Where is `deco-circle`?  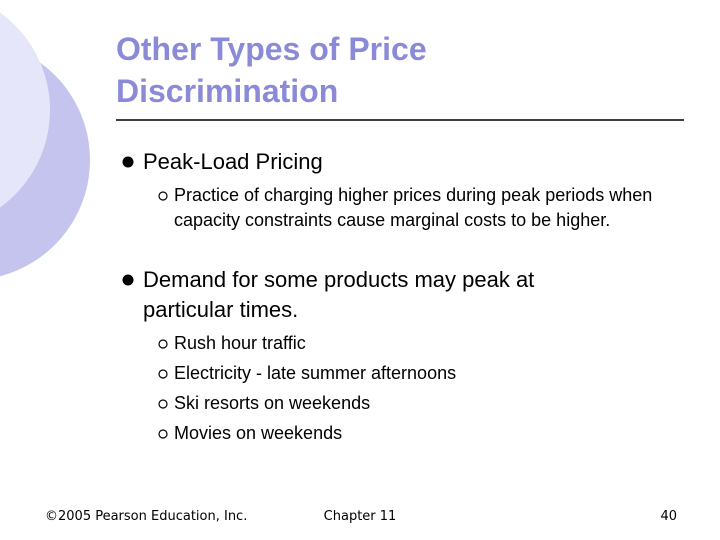
deco-circle is located at coordinates (25, 110).